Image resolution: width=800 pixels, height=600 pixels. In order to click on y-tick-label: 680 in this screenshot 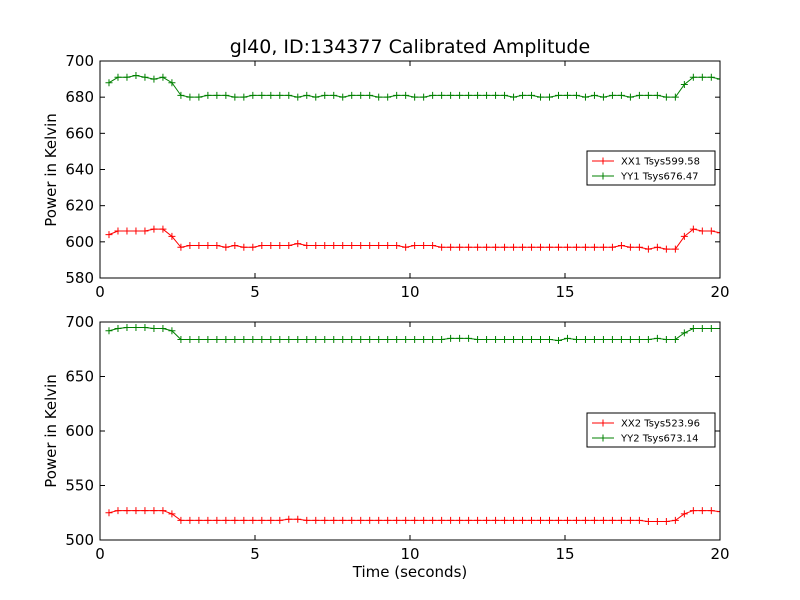, I will do `click(79, 97)`.